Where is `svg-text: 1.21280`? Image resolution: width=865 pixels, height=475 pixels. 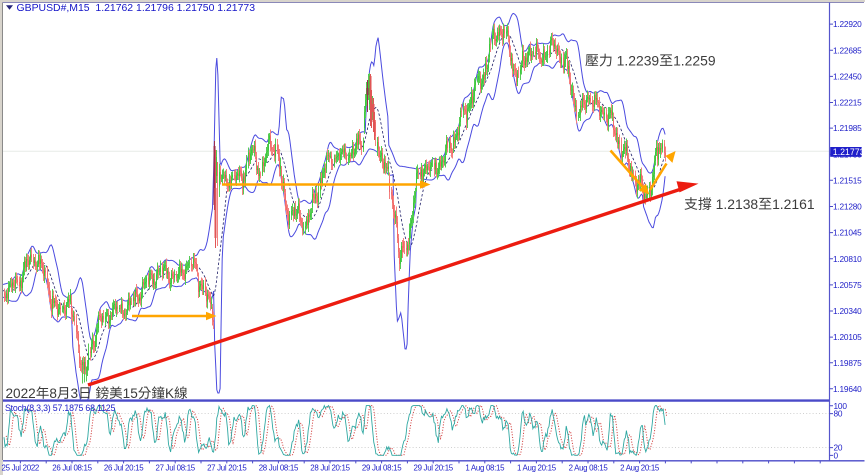 svg-text: 1.21280 is located at coordinates (847, 207).